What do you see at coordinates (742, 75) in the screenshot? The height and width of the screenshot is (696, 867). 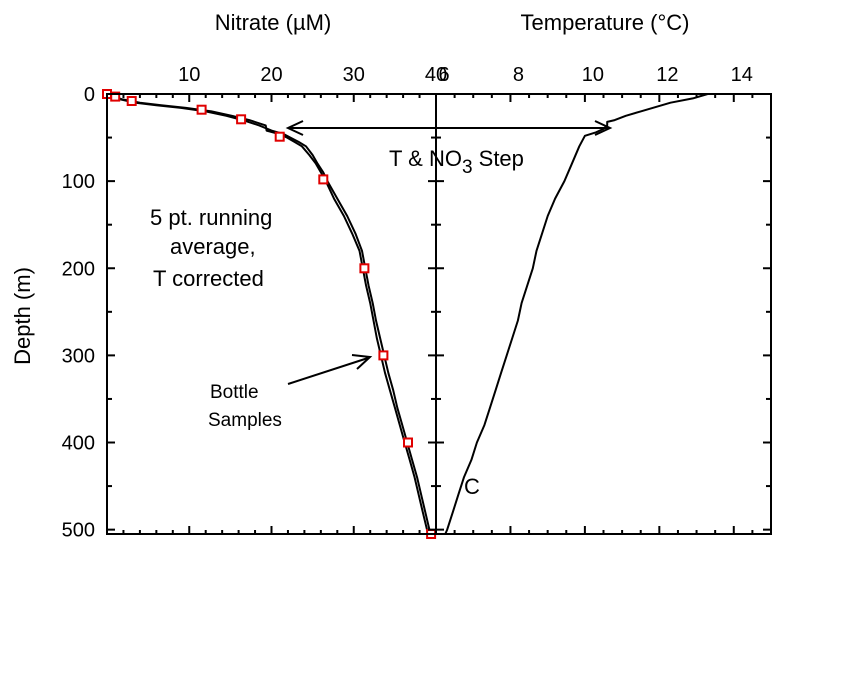 I see `temperature-tick-label: 14` at bounding box center [742, 75].